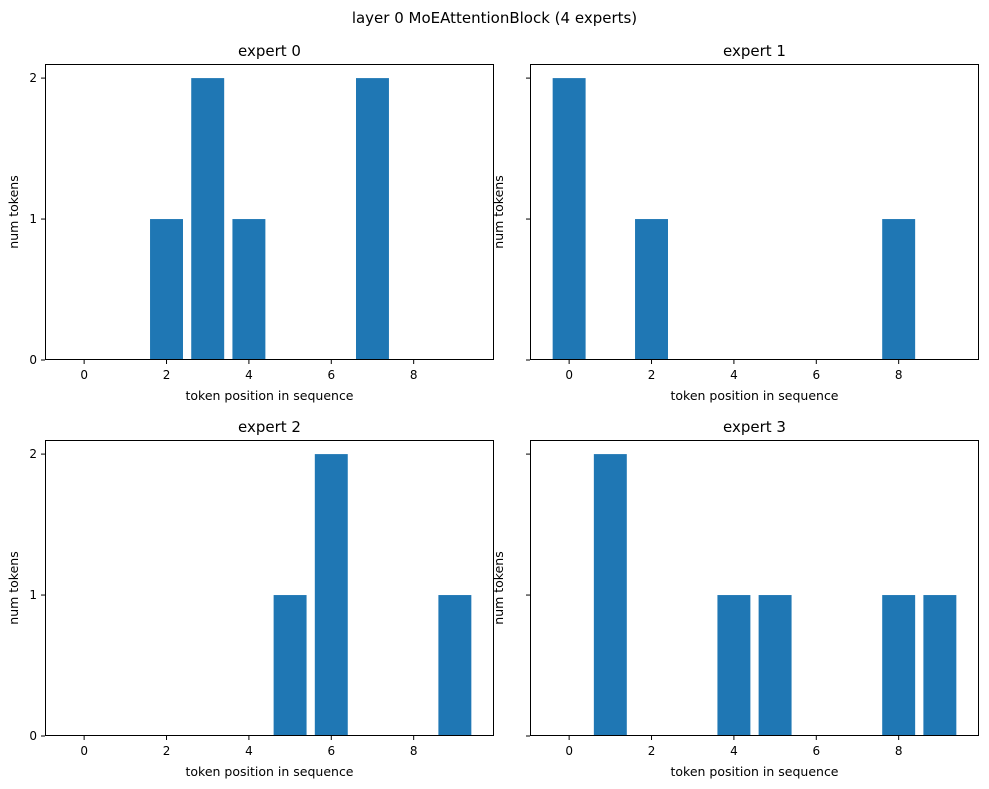  What do you see at coordinates (494, 18) in the screenshot?
I see `figure-title: layer 0 MoEAttentionBlock (4 experts)` at bounding box center [494, 18].